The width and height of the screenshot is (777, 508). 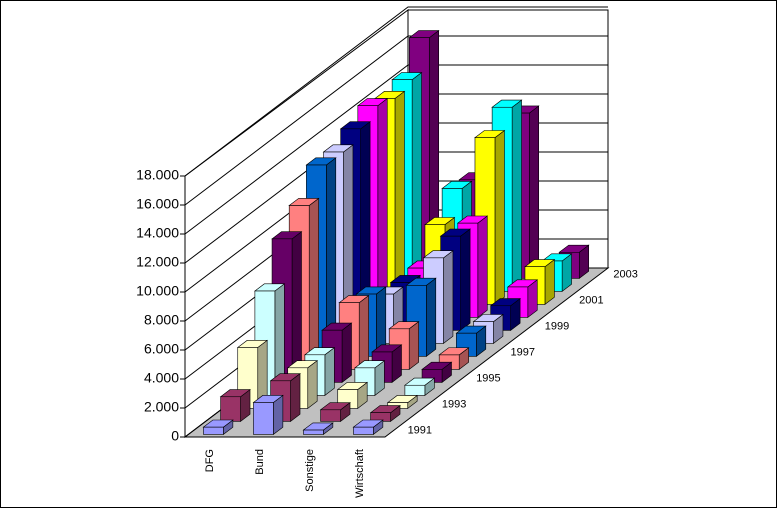 What do you see at coordinates (488, 378) in the screenshot?
I see `depth-label: 1995` at bounding box center [488, 378].